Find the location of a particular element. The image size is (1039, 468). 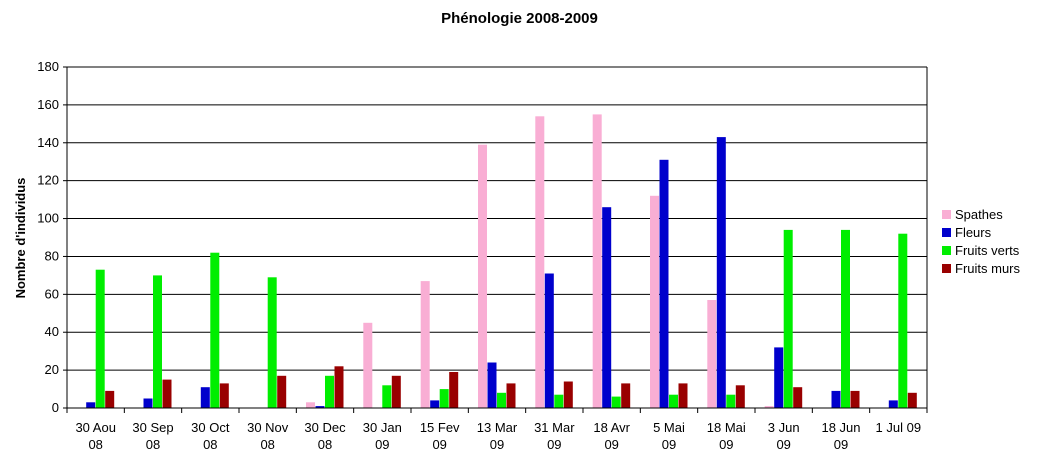

y-tick-label: 140 is located at coordinates (48, 142).